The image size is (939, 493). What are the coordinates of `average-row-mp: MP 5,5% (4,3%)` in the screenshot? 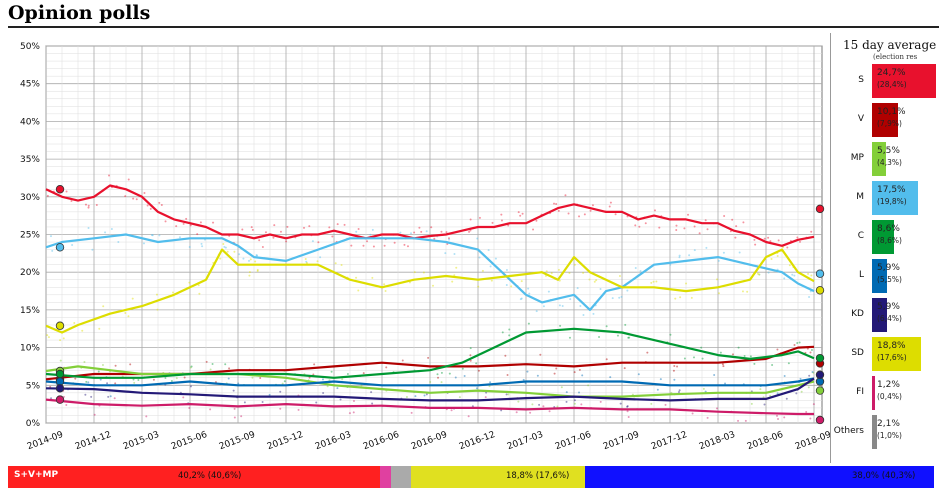 It's located at (885, 159).